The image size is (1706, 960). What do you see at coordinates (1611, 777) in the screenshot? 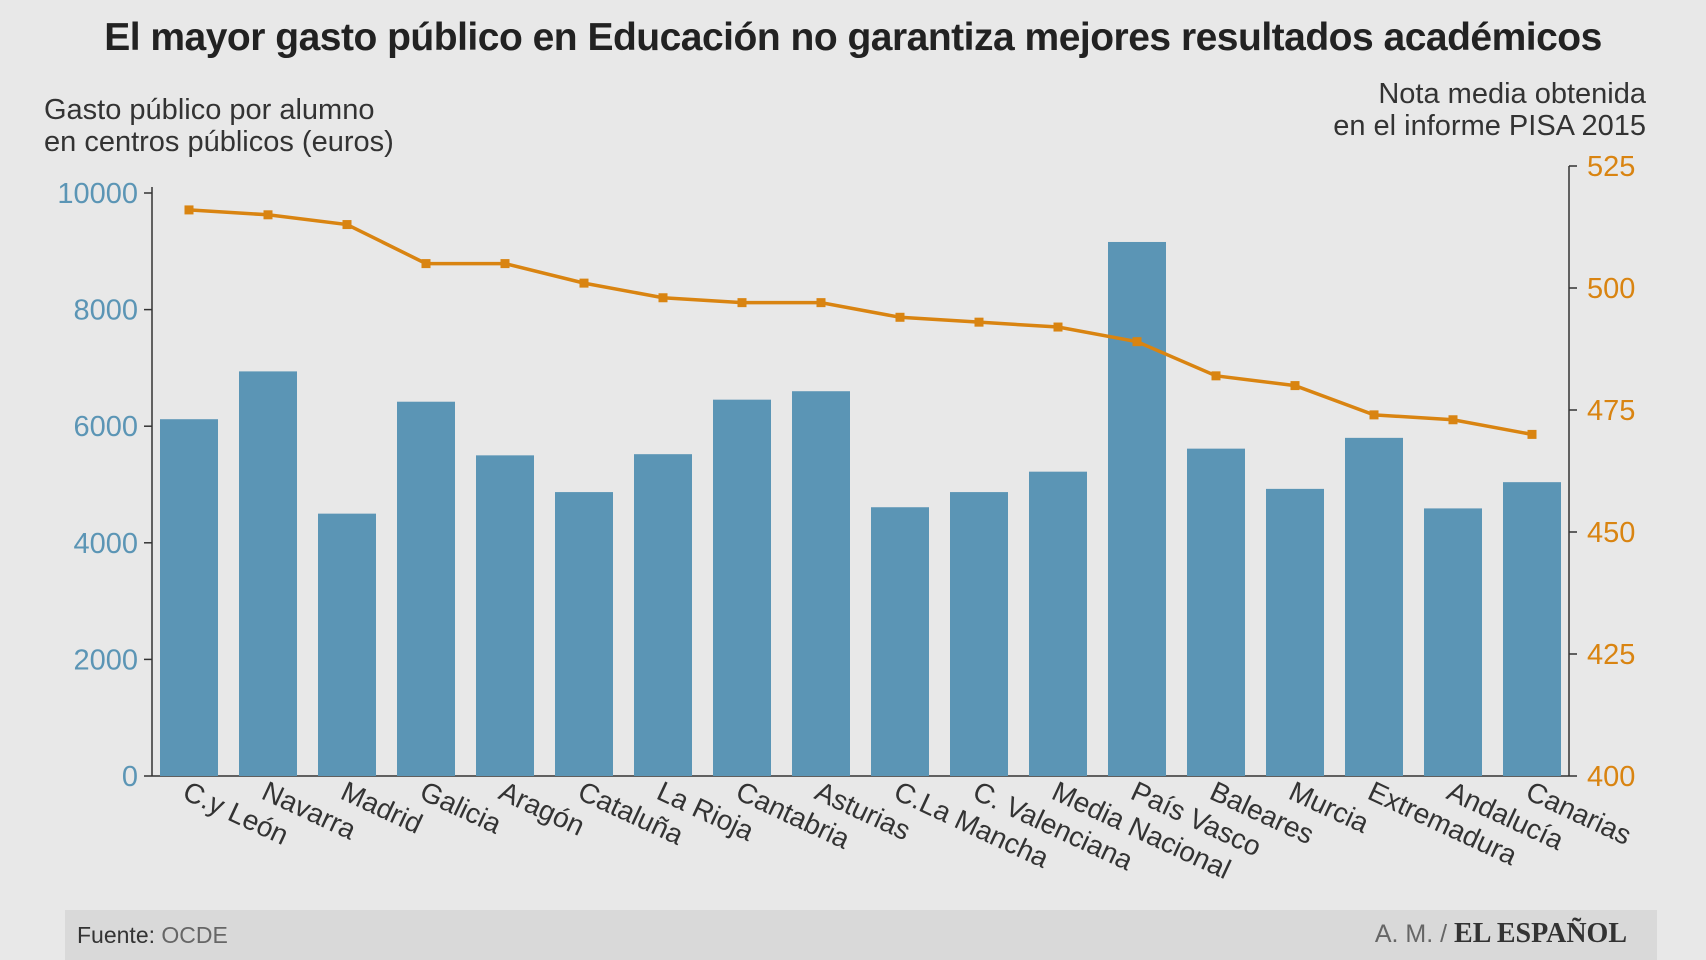
I see `right-tick-label: 400` at bounding box center [1611, 777].